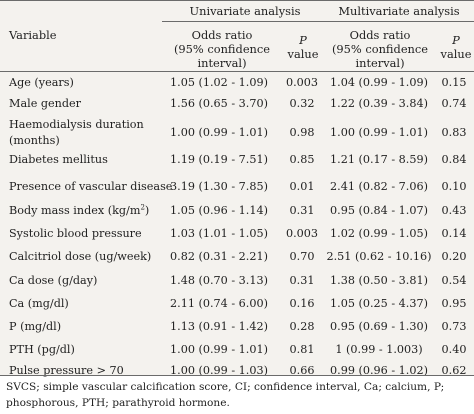  What do you see at coordinates (379, 82) in the screenshot?
I see `multivariate-or-cell: 1.04 (0.99 - 1.09)` at bounding box center [379, 82].